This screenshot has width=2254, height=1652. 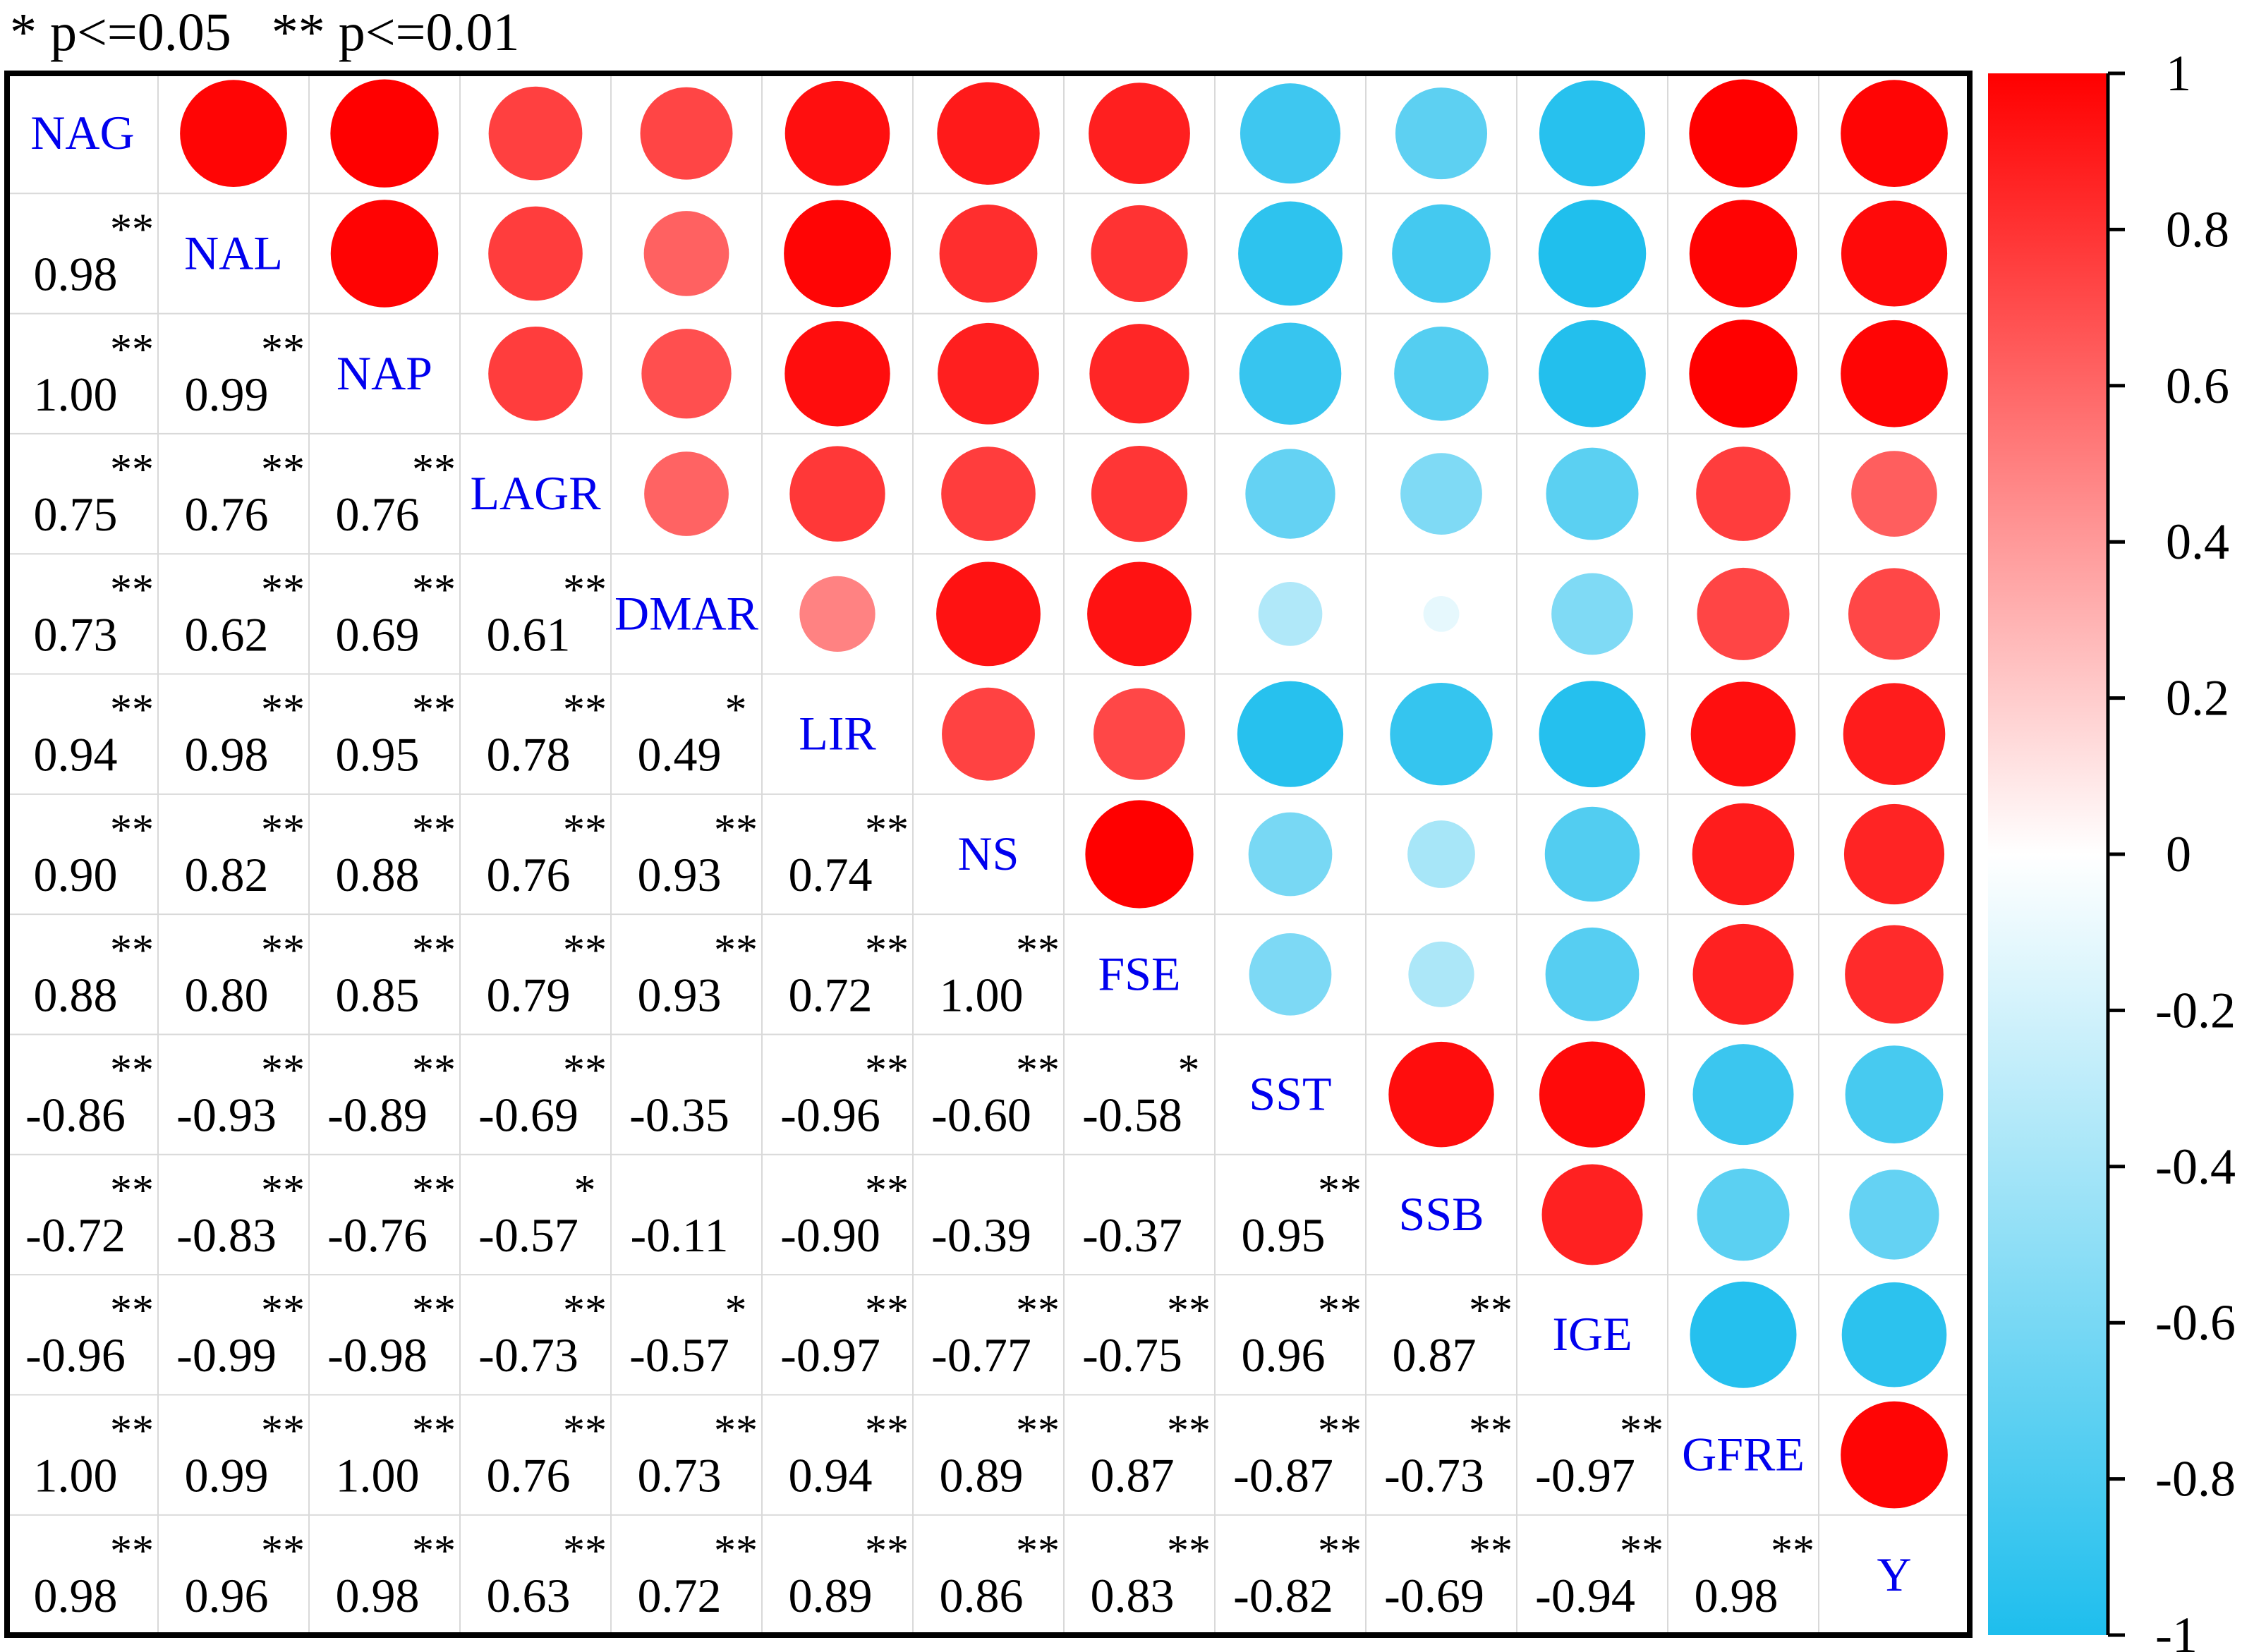 What do you see at coordinates (1744, 254) in the screenshot?
I see `corr-circle-nal-gfre` at bounding box center [1744, 254].